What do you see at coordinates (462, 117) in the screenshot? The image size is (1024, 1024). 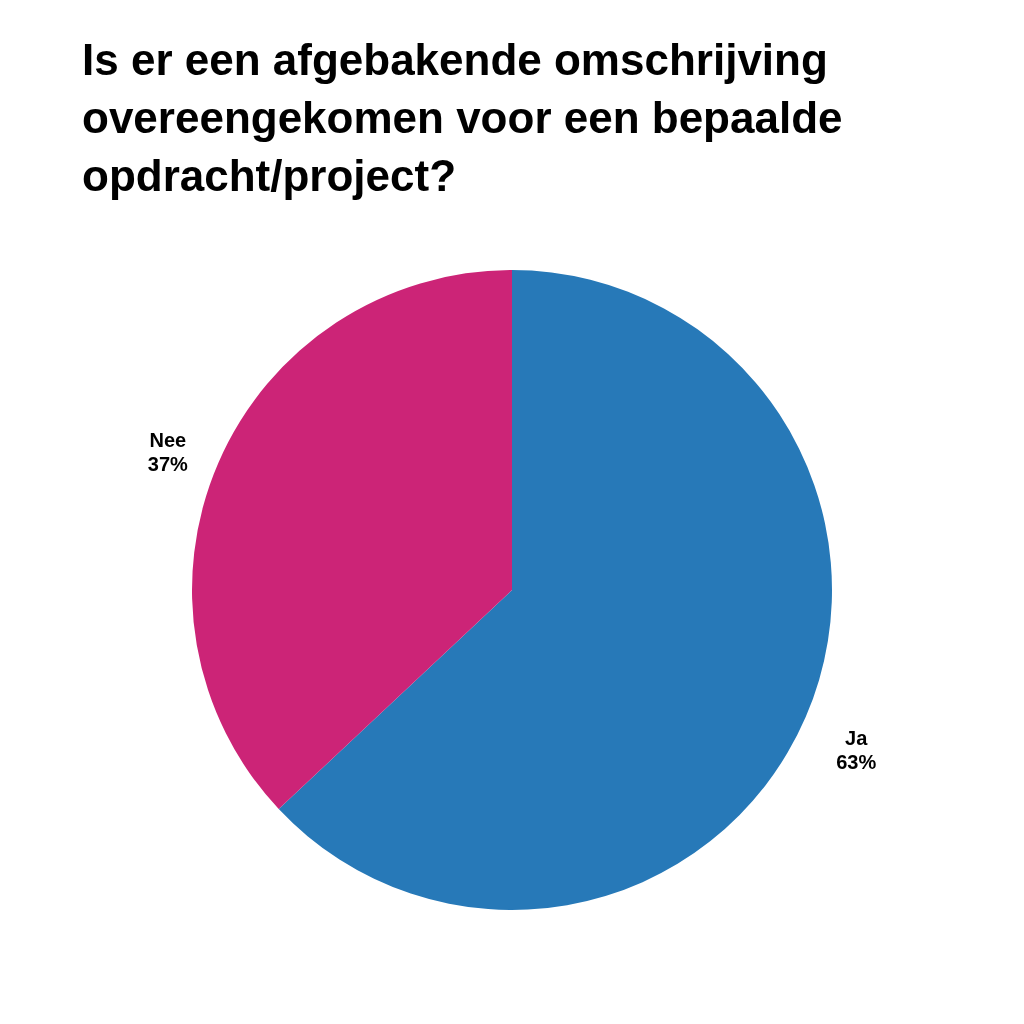 I see `chart-title: Is er een afgebakende omschrijving overeengekomen voor een bepaalde opdracht/project?` at bounding box center [462, 117].